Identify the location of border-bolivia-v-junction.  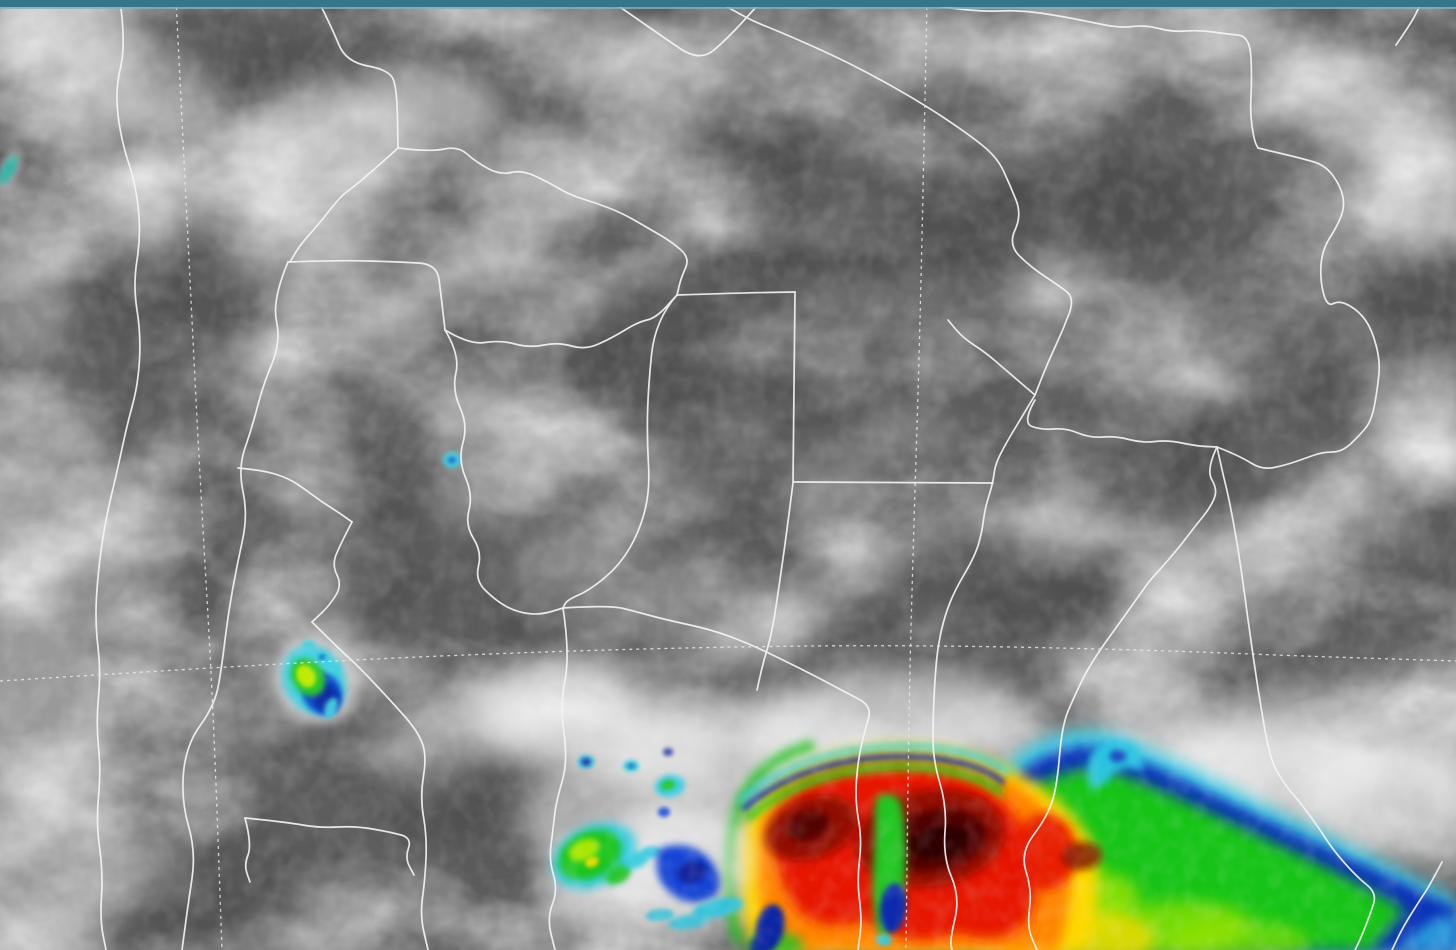
(683, 28).